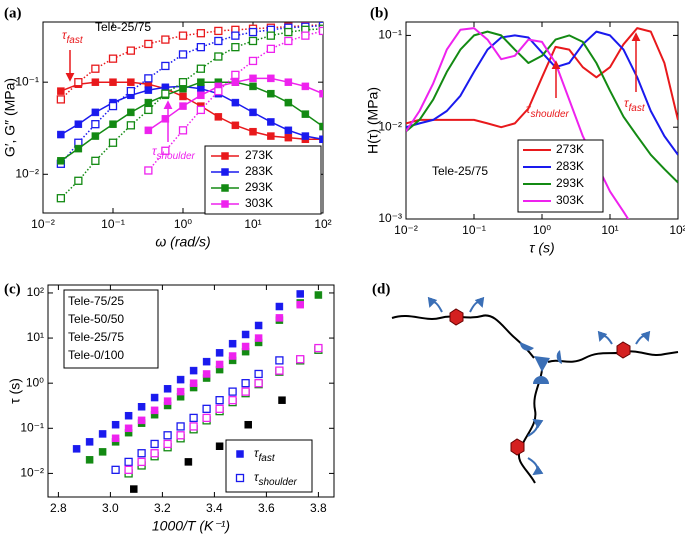 This screenshot has width=685, height=537. I want to click on legend-label: Tele-0/100, so click(96, 355).